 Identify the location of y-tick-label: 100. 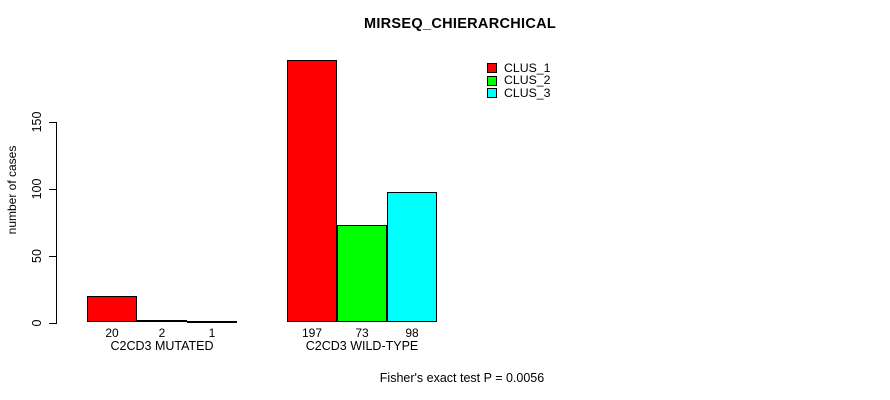
(37, 189).